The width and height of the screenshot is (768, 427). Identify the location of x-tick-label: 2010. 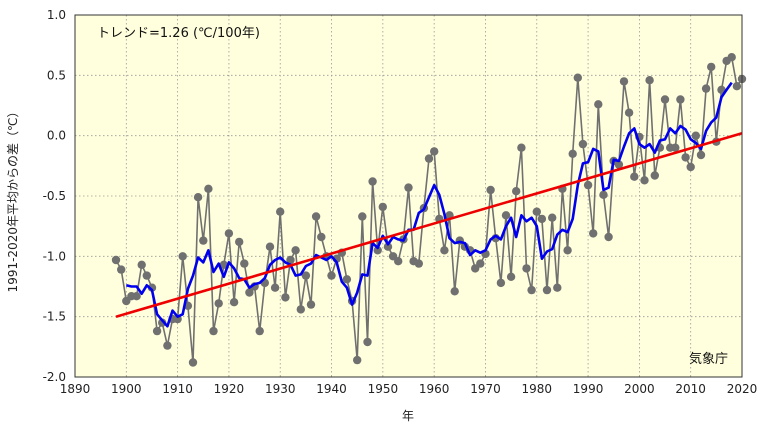
(690, 389).